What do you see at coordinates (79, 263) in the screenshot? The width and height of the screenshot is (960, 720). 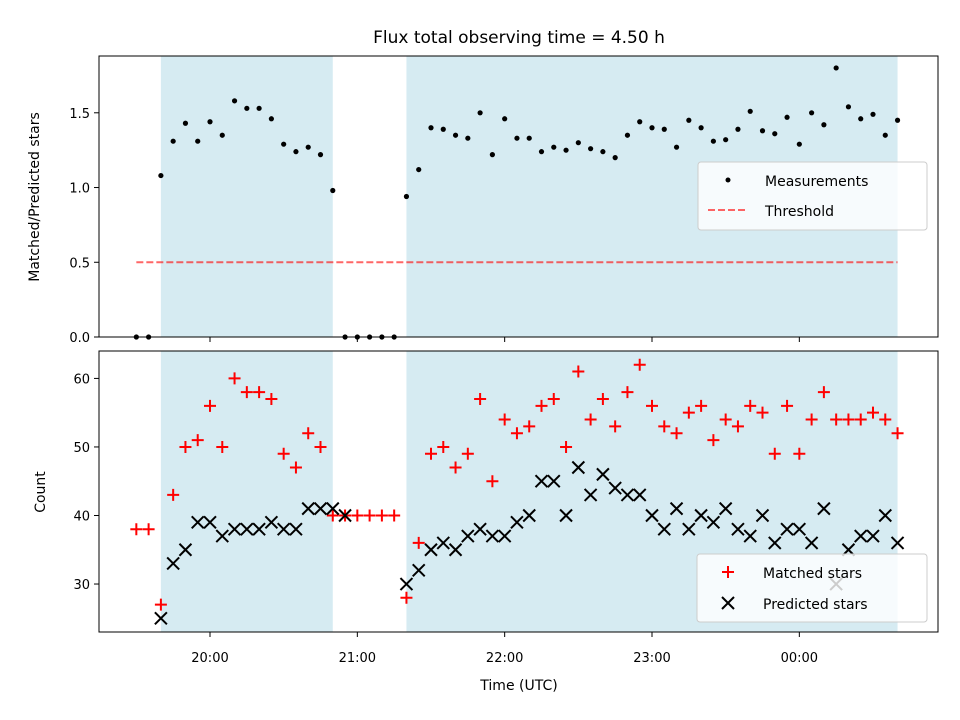 I see `y-tick-label: 0.5` at bounding box center [79, 263].